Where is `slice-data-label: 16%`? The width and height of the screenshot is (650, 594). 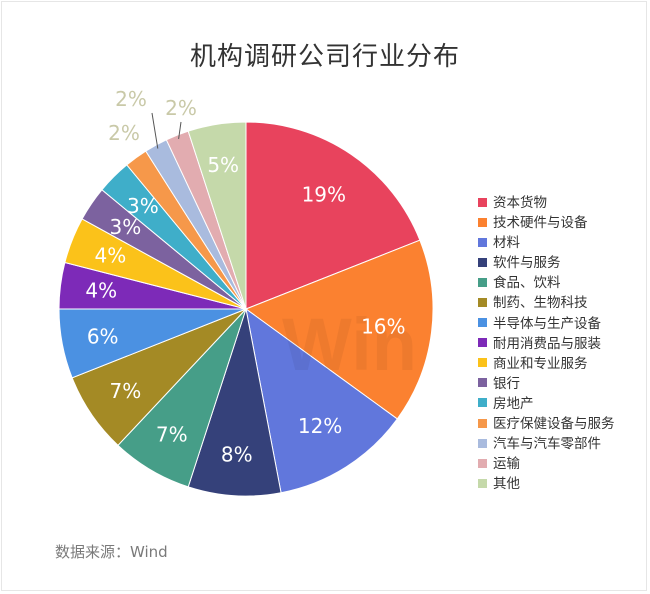 slice-data-label: 16% is located at coordinates (383, 326).